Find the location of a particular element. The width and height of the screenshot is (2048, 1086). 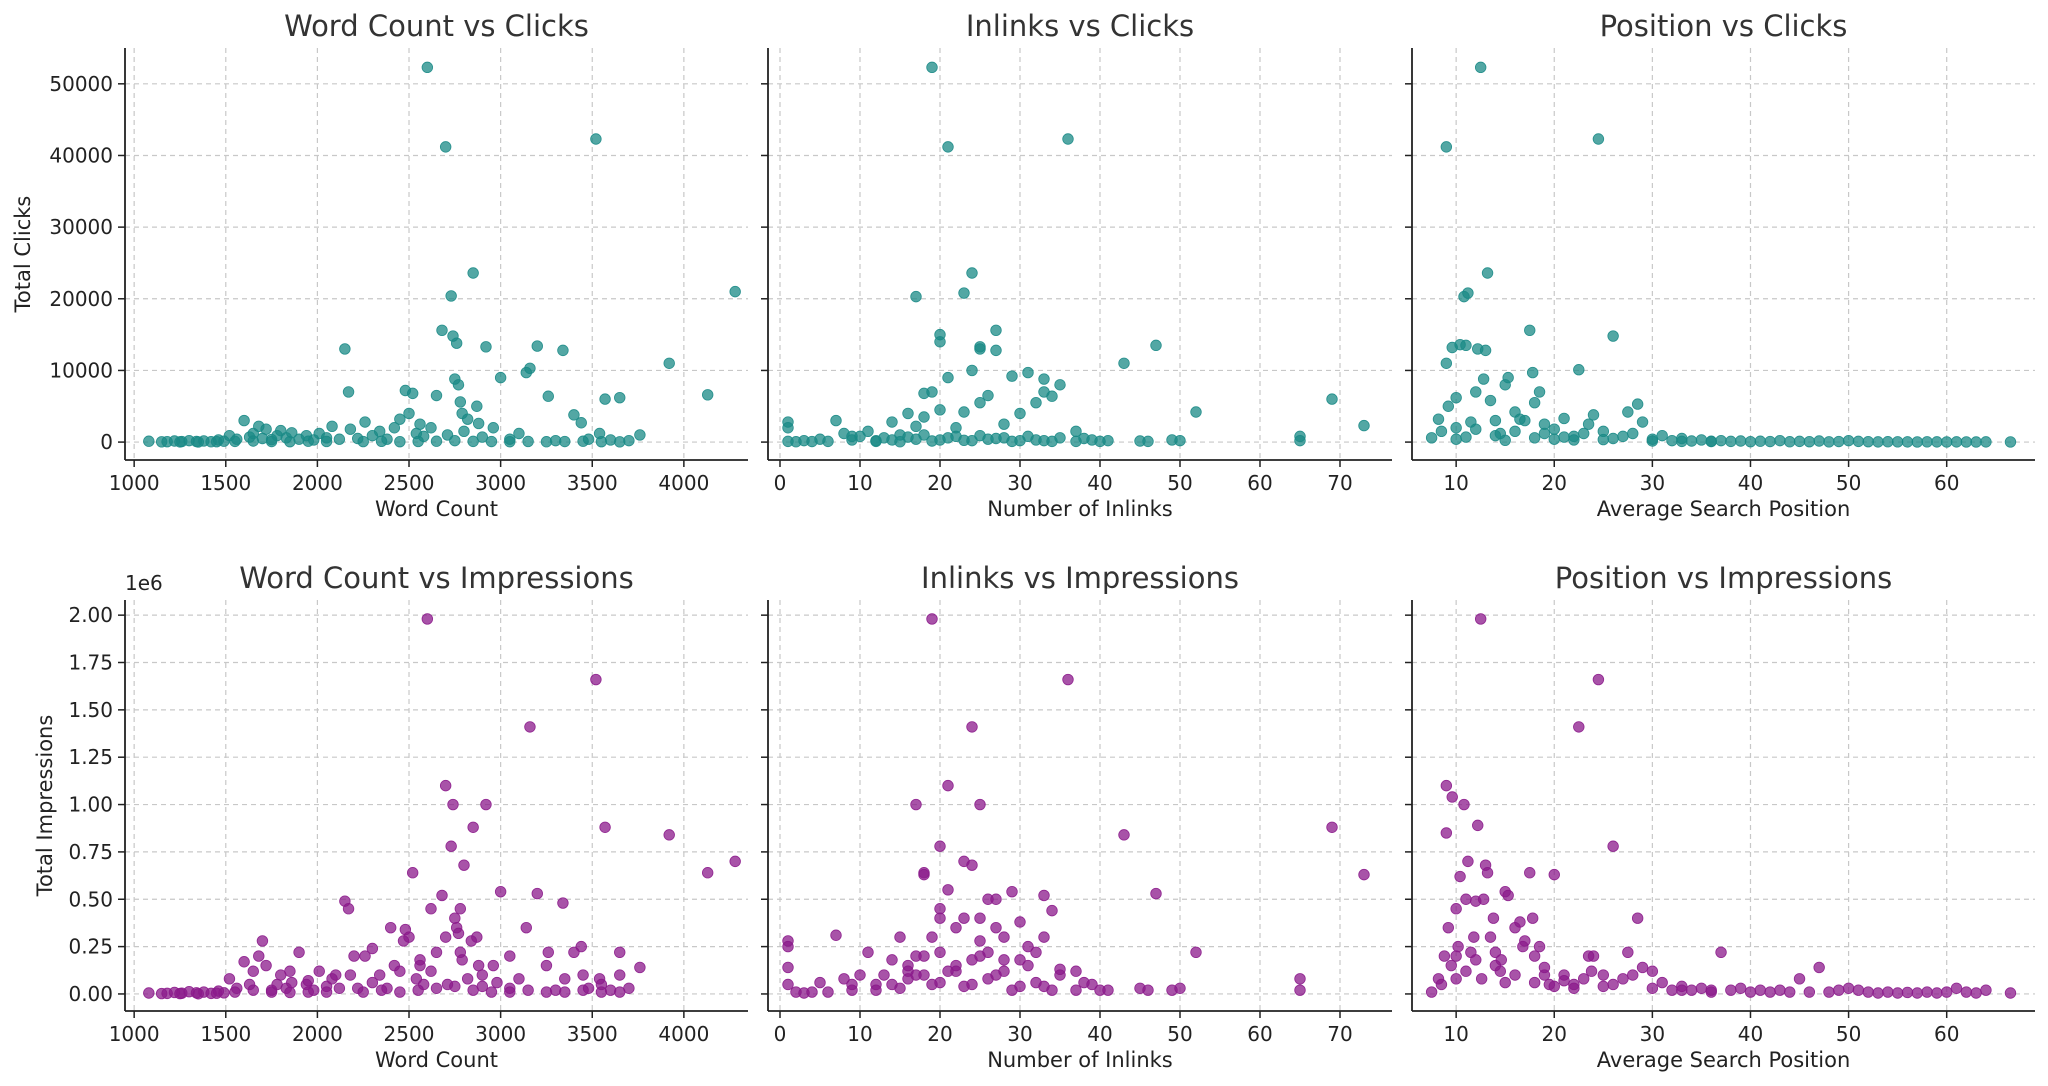

x-tick-label: 4000 is located at coordinates (683, 483).